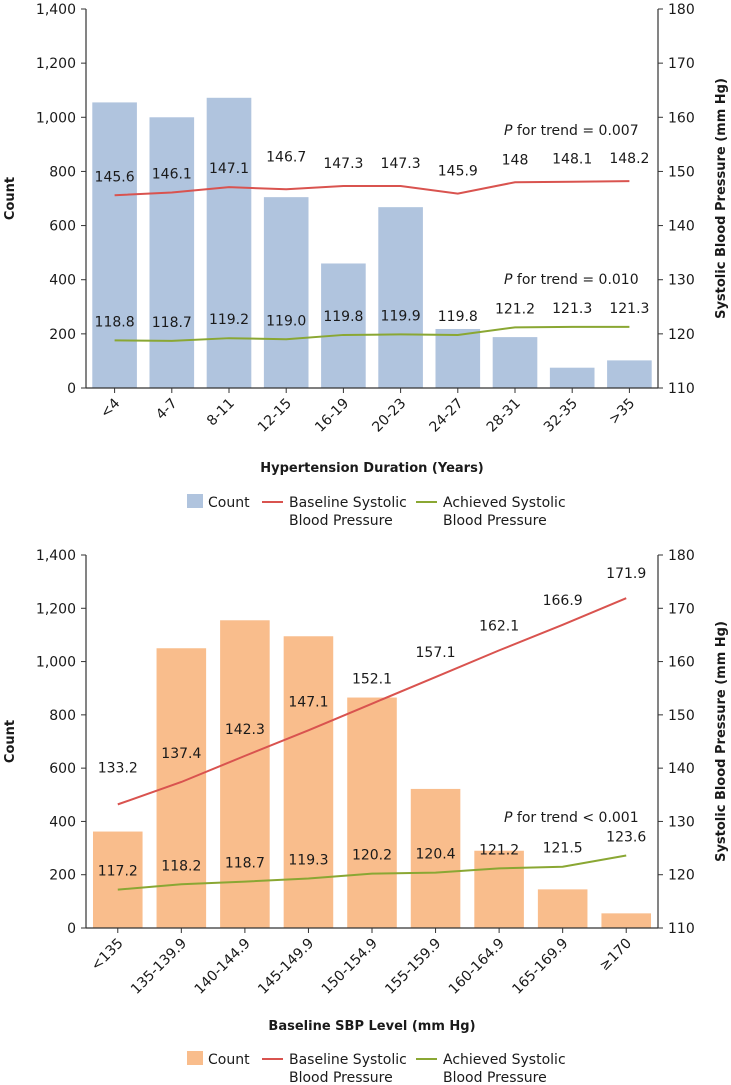 The width and height of the screenshot is (731, 1085). I want to click on baseline-data-label: 146.7, so click(286, 157).